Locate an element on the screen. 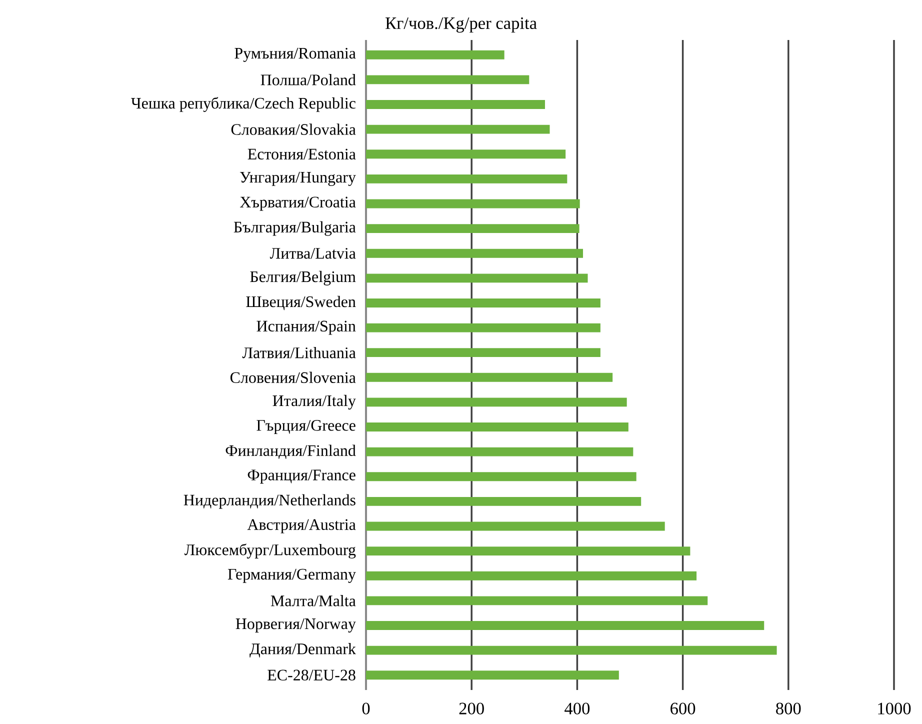 Image resolution: width=922 pixels, height=724 pixels. y-tick-label: Франция/France is located at coordinates (302, 477).